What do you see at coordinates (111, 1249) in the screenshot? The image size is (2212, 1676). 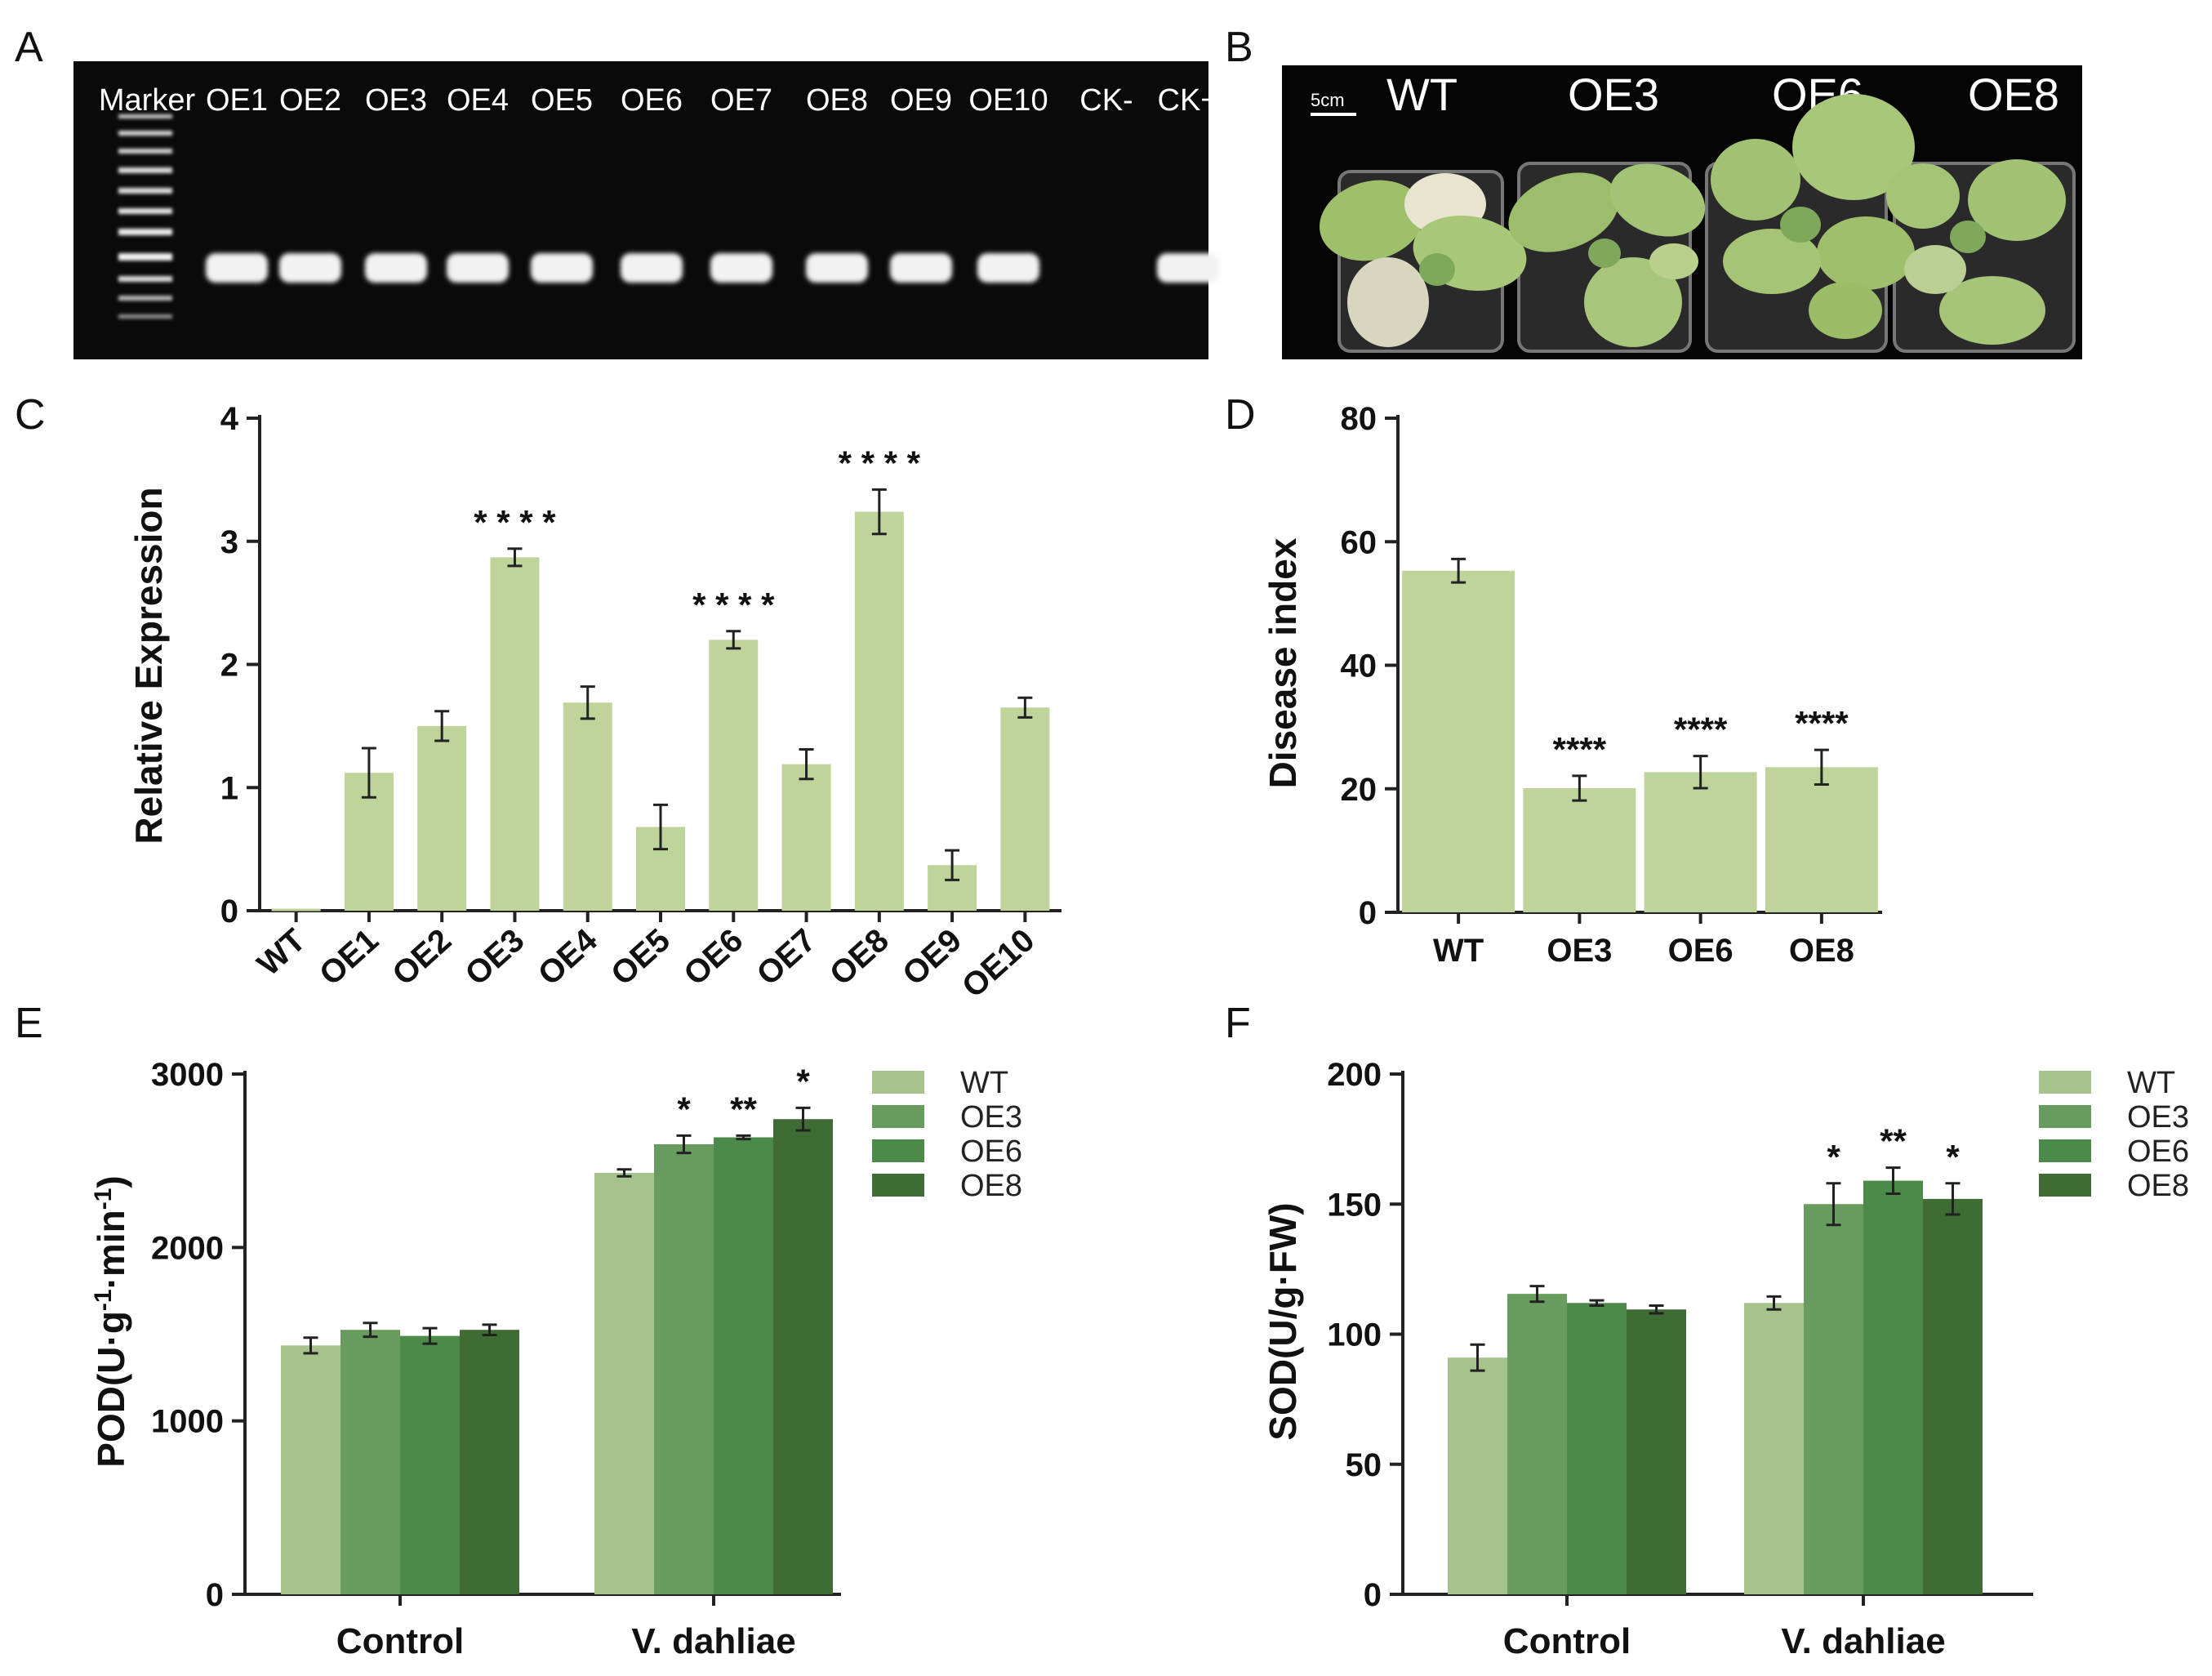 I see `chart-e-ylabel-part-2: ·min` at bounding box center [111, 1249].